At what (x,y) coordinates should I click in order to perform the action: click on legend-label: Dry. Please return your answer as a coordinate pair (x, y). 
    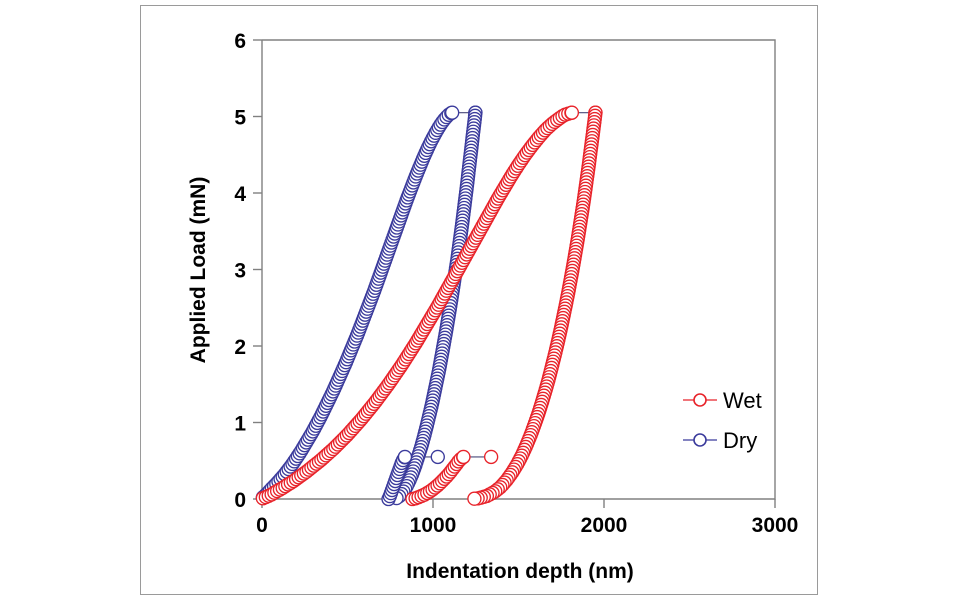
    Looking at the image, I should click on (740, 440).